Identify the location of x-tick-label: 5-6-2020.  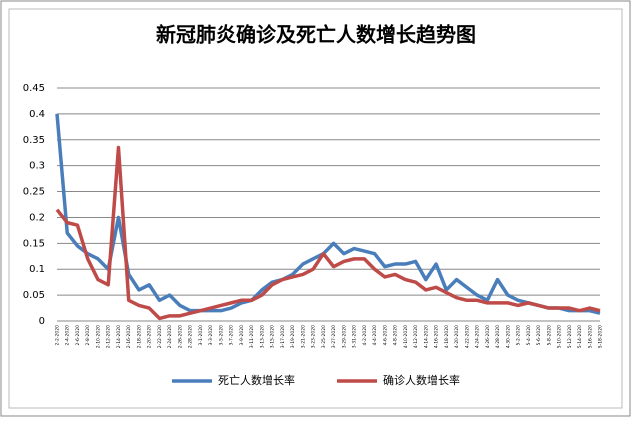
(539, 335).